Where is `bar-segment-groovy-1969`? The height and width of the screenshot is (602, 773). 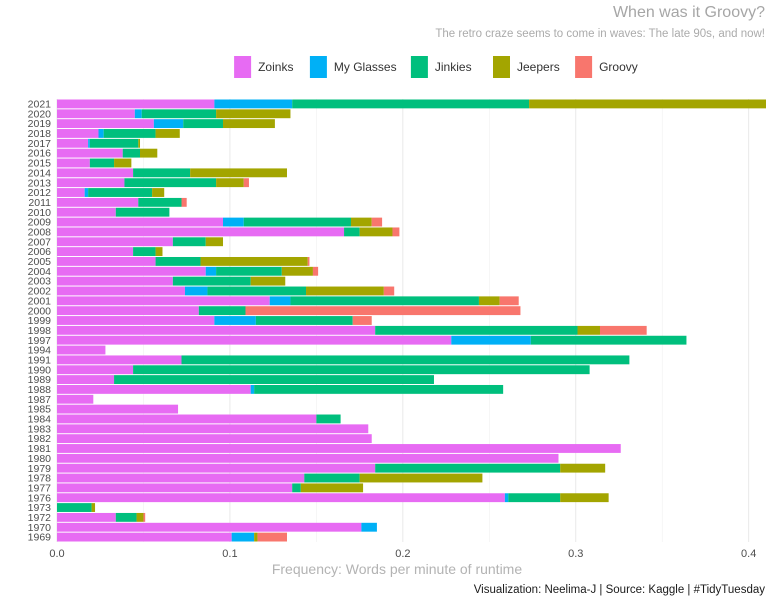
bar-segment-groovy-1969 is located at coordinates (272, 537).